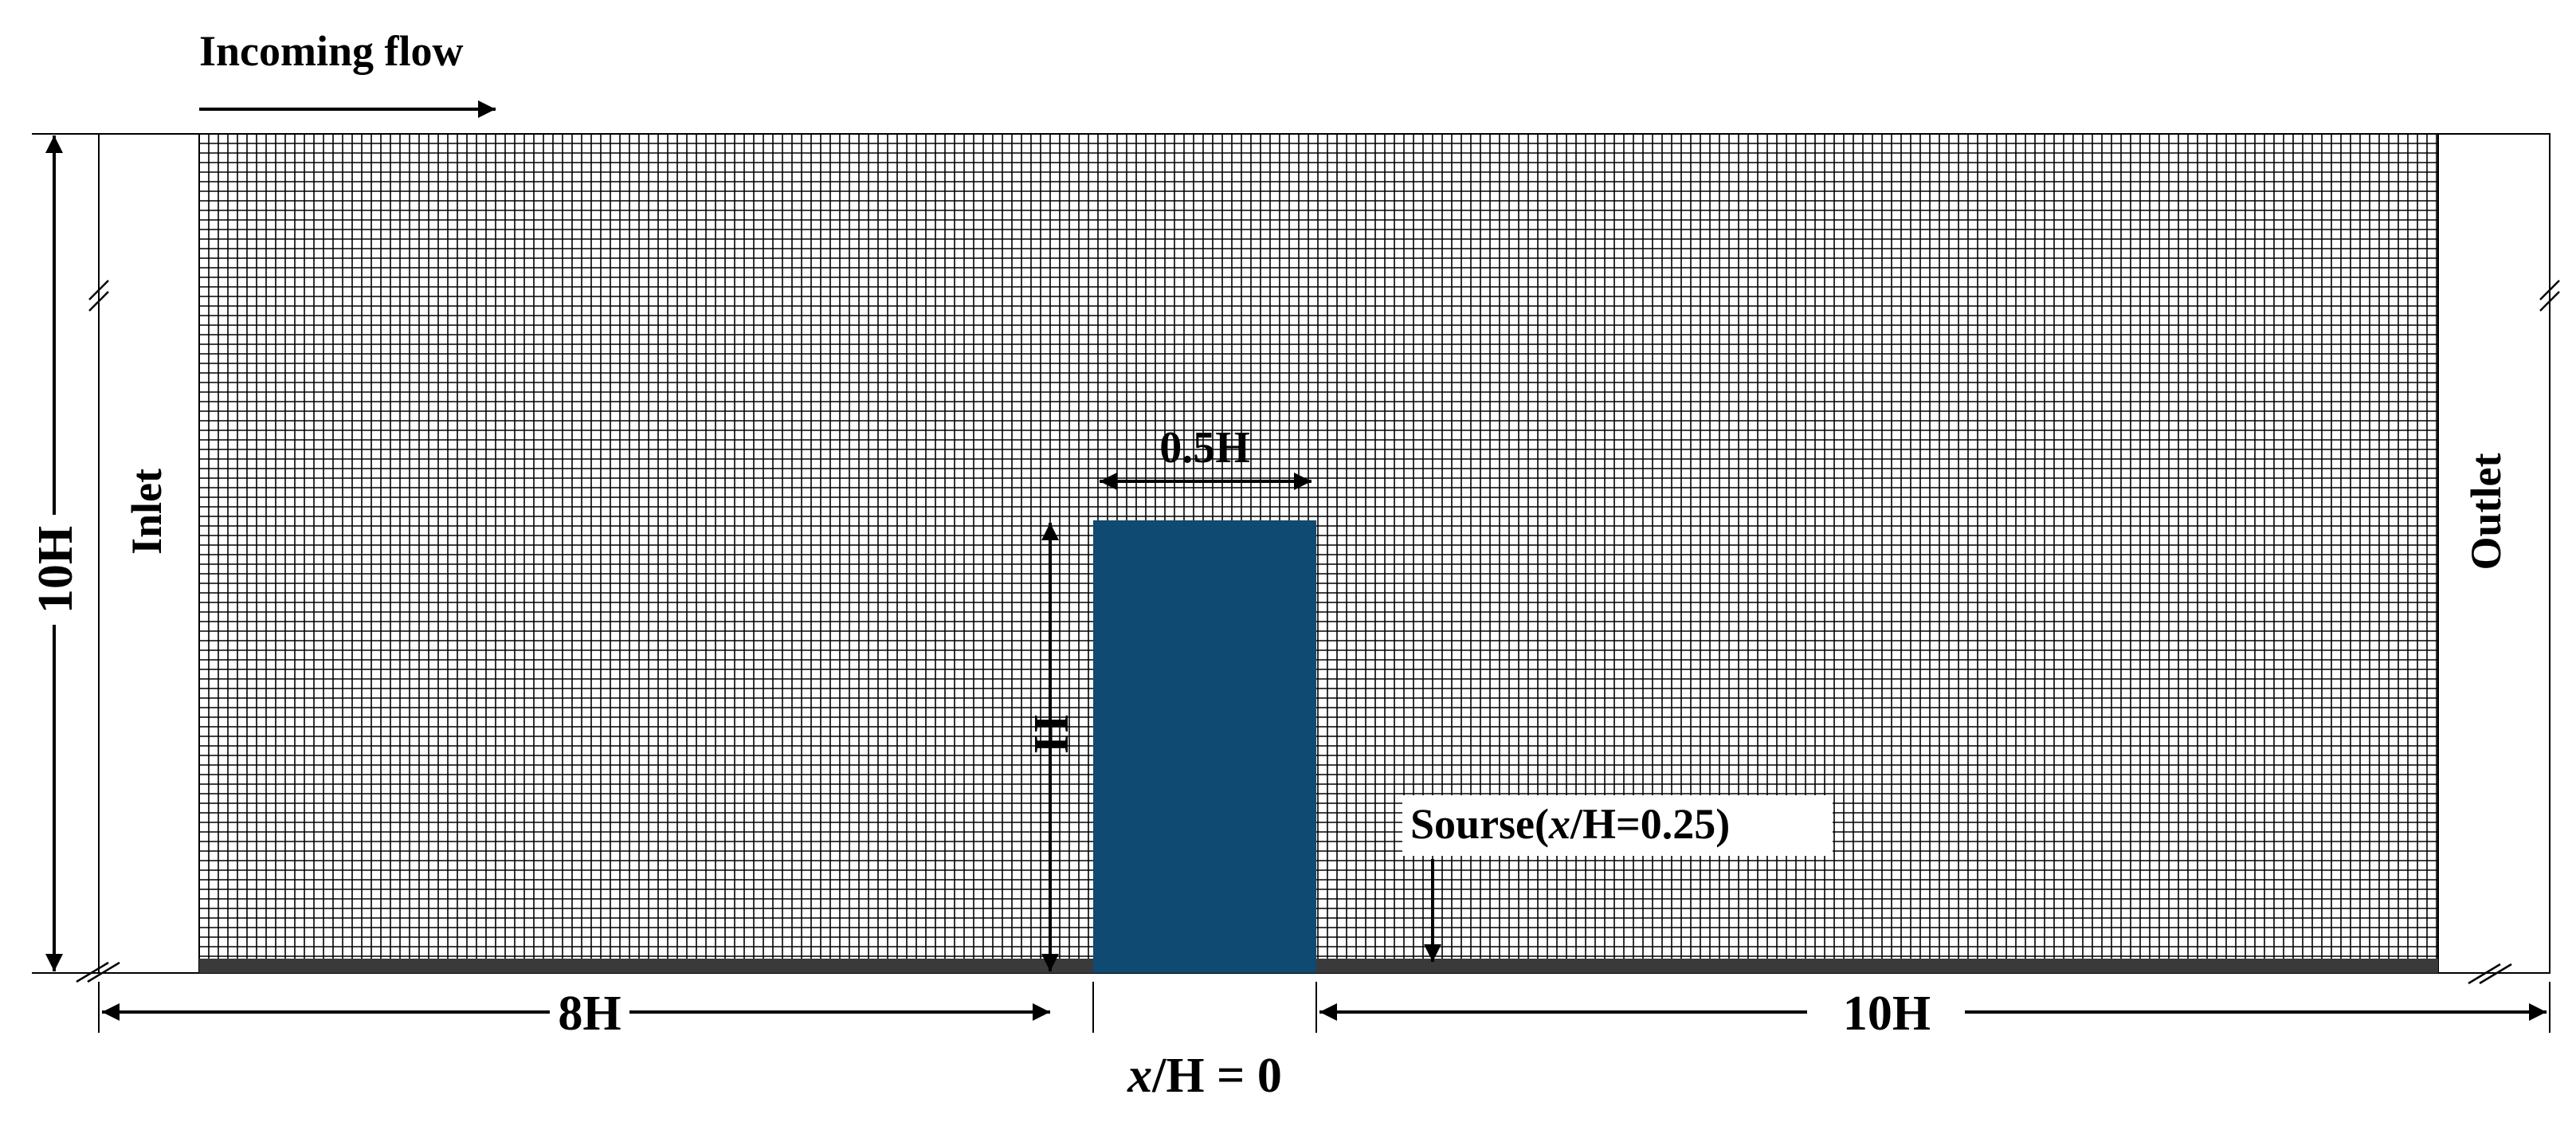 The image size is (2576, 1122). I want to click on source-label-background, so click(1618, 825).